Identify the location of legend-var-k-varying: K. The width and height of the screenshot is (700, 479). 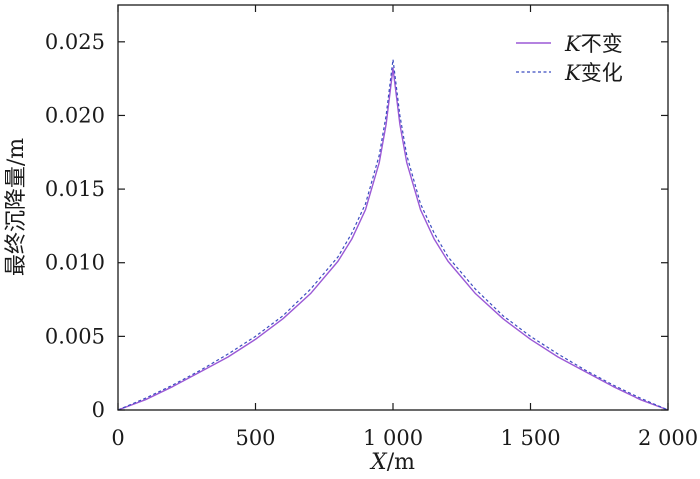
(573, 73).